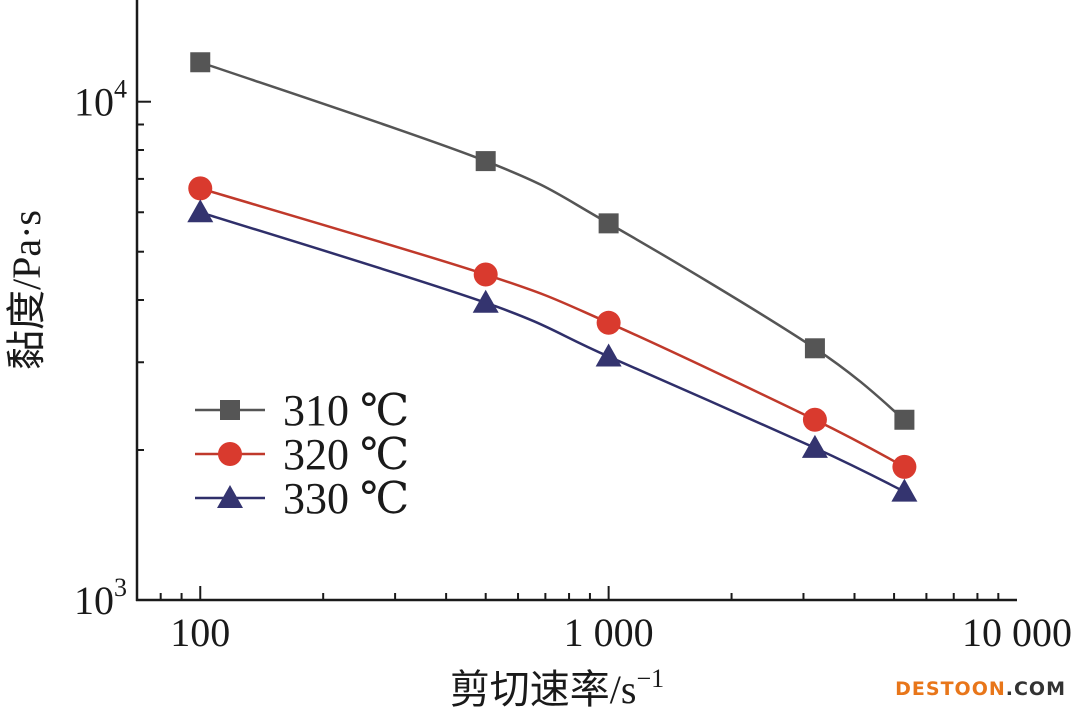 Image resolution: width=1080 pixels, height=710 pixels. Describe the element at coordinates (1035, 689) in the screenshot. I see `watermark-tld: .COM` at that location.